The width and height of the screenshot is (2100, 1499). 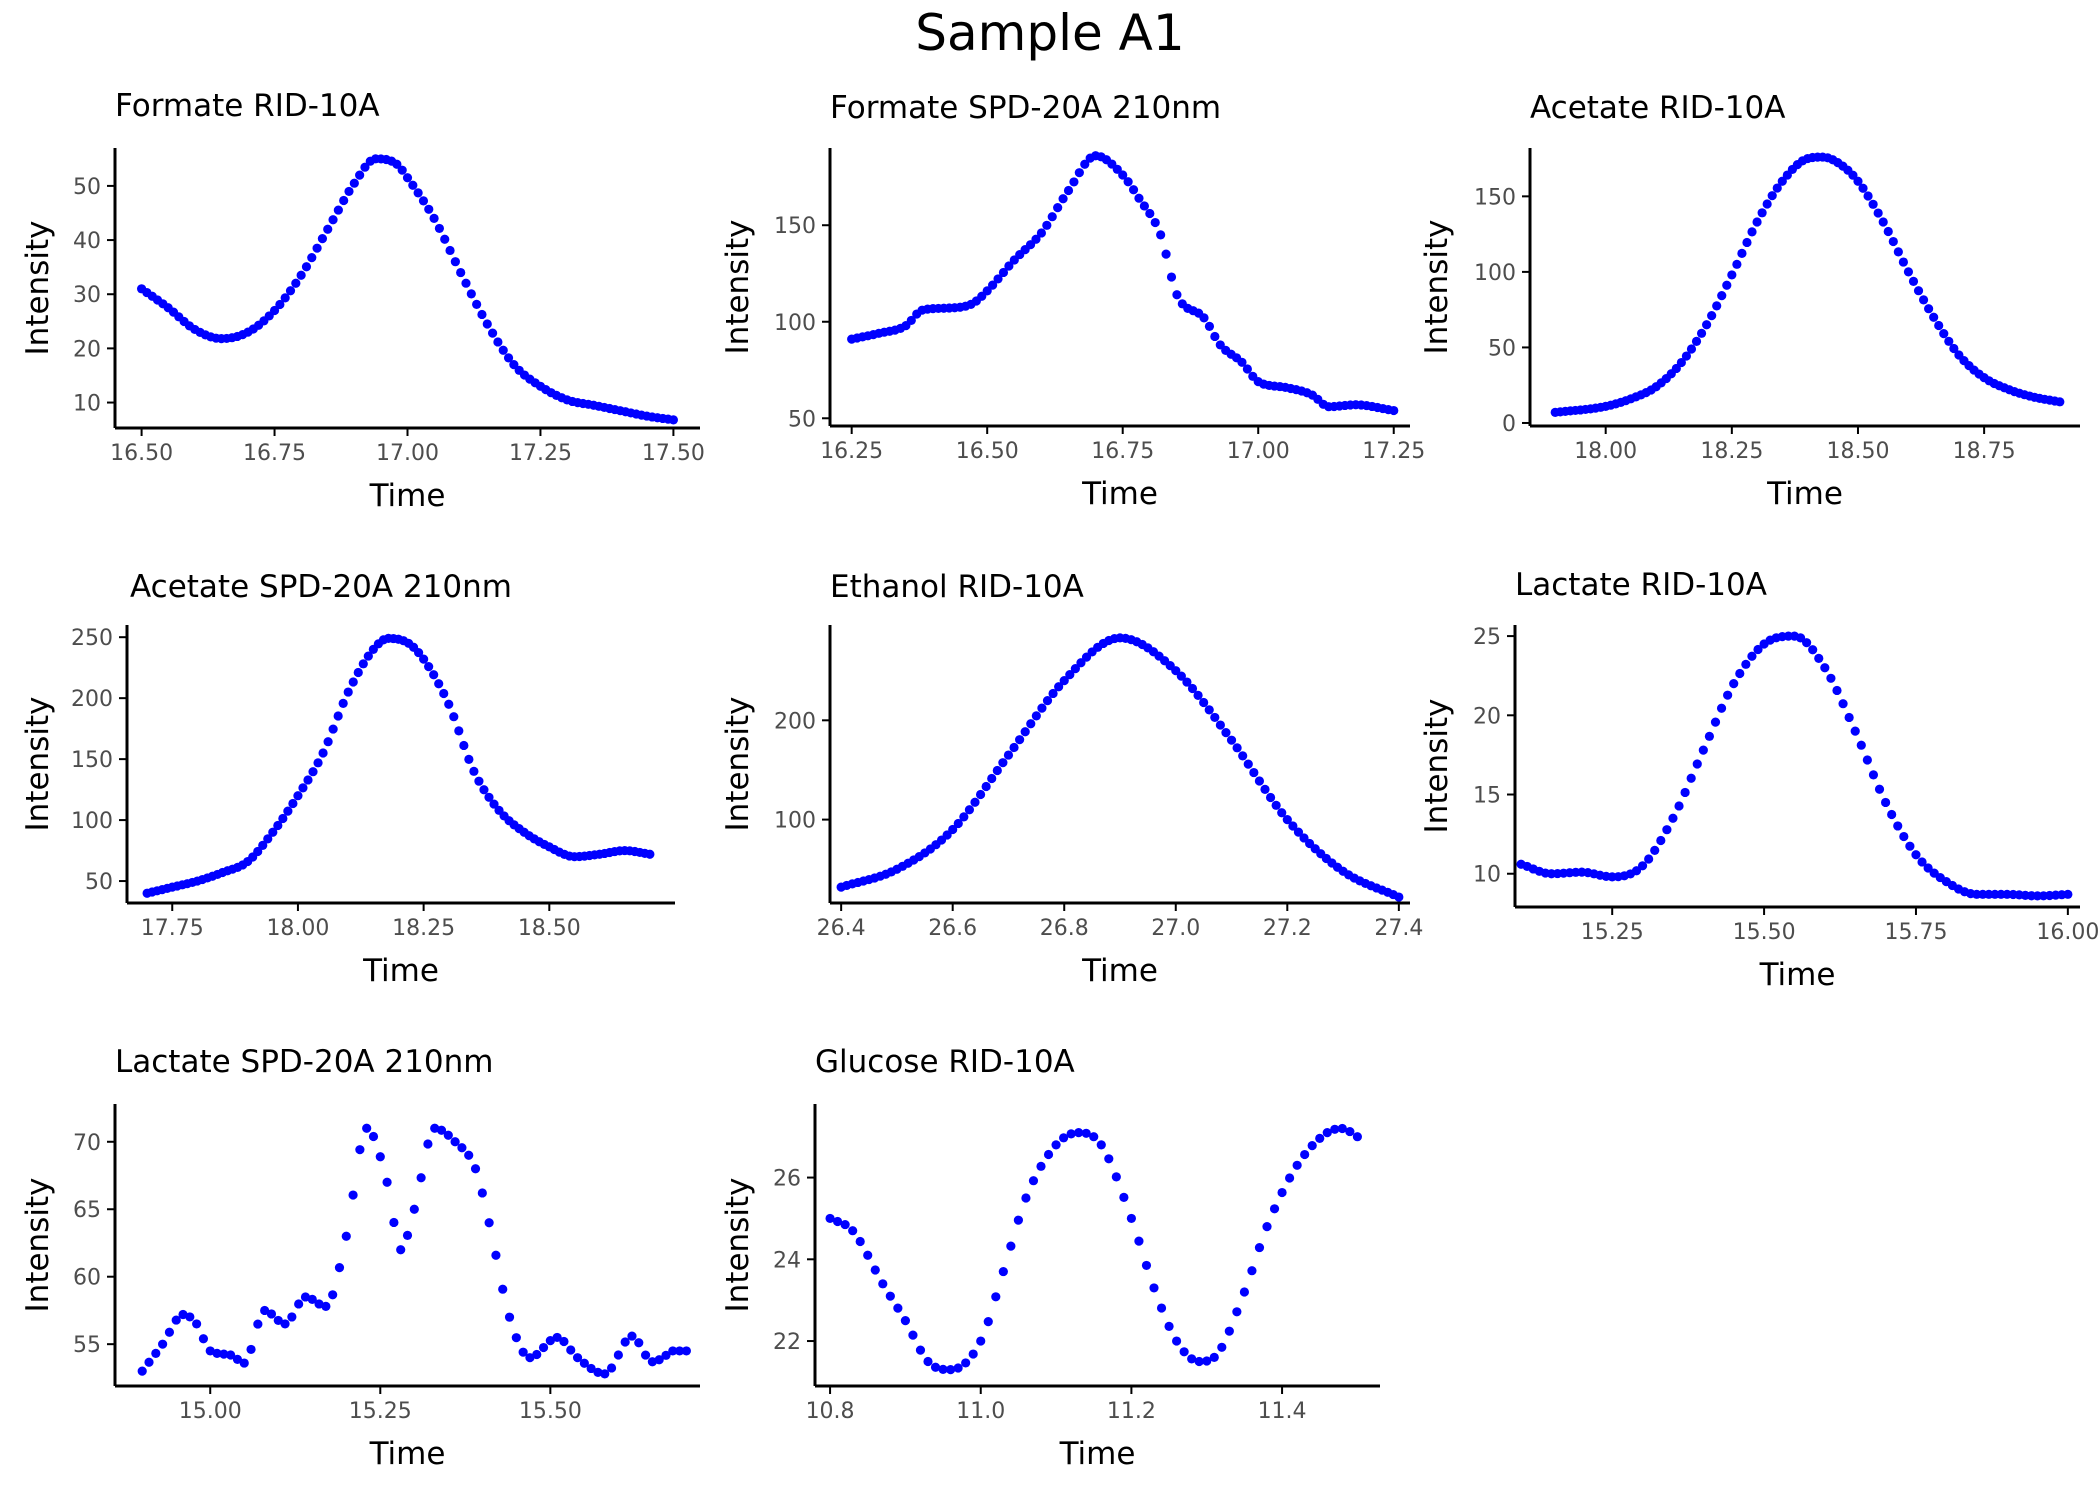 What do you see at coordinates (1731, 451) in the screenshot?
I see `x-tick-label: 18.25` at bounding box center [1731, 451].